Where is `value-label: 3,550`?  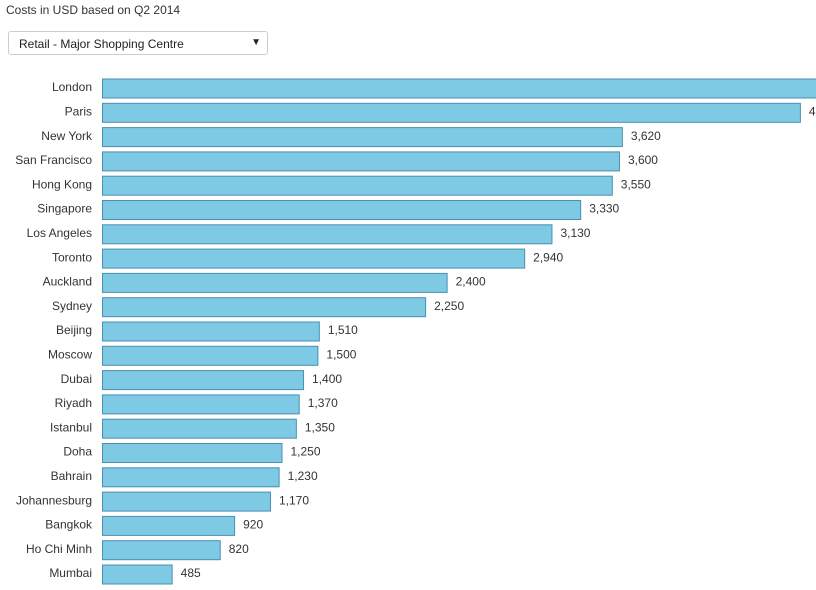 value-label: 3,550 is located at coordinates (636, 184).